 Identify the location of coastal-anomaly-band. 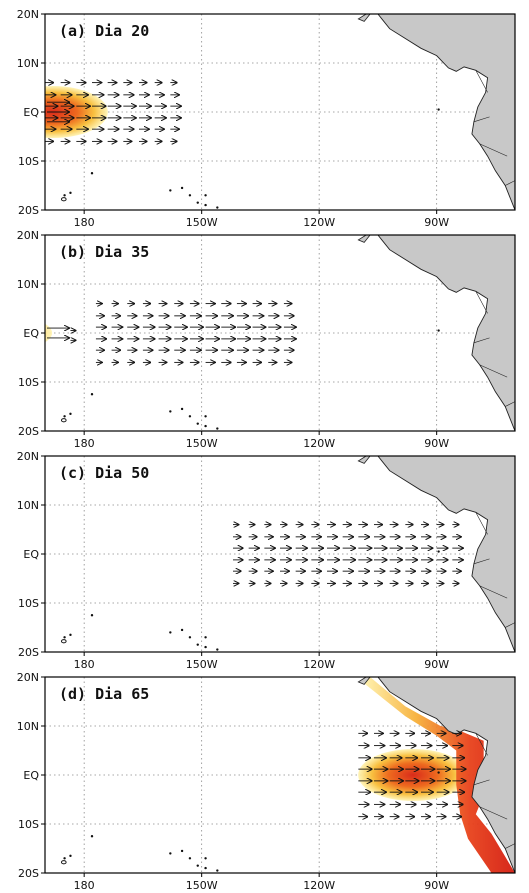
(438, 775).